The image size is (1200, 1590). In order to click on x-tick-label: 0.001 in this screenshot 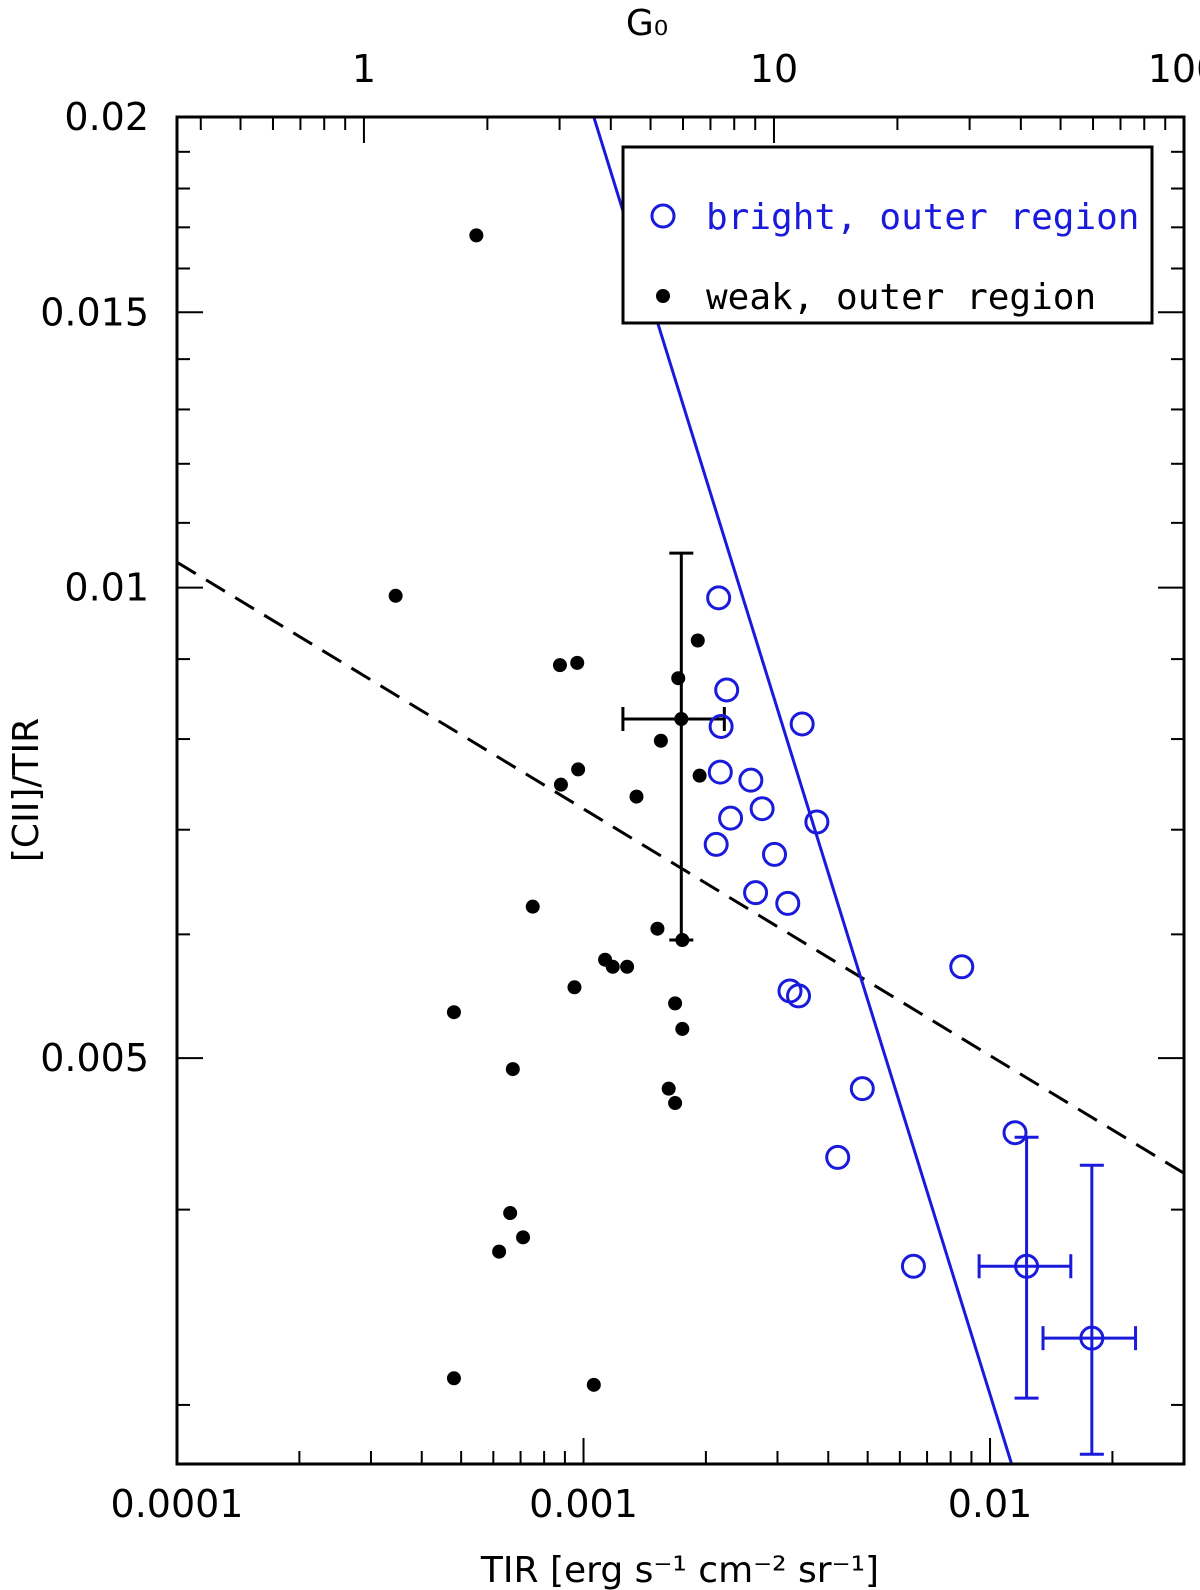, I will do `click(583, 1504)`.